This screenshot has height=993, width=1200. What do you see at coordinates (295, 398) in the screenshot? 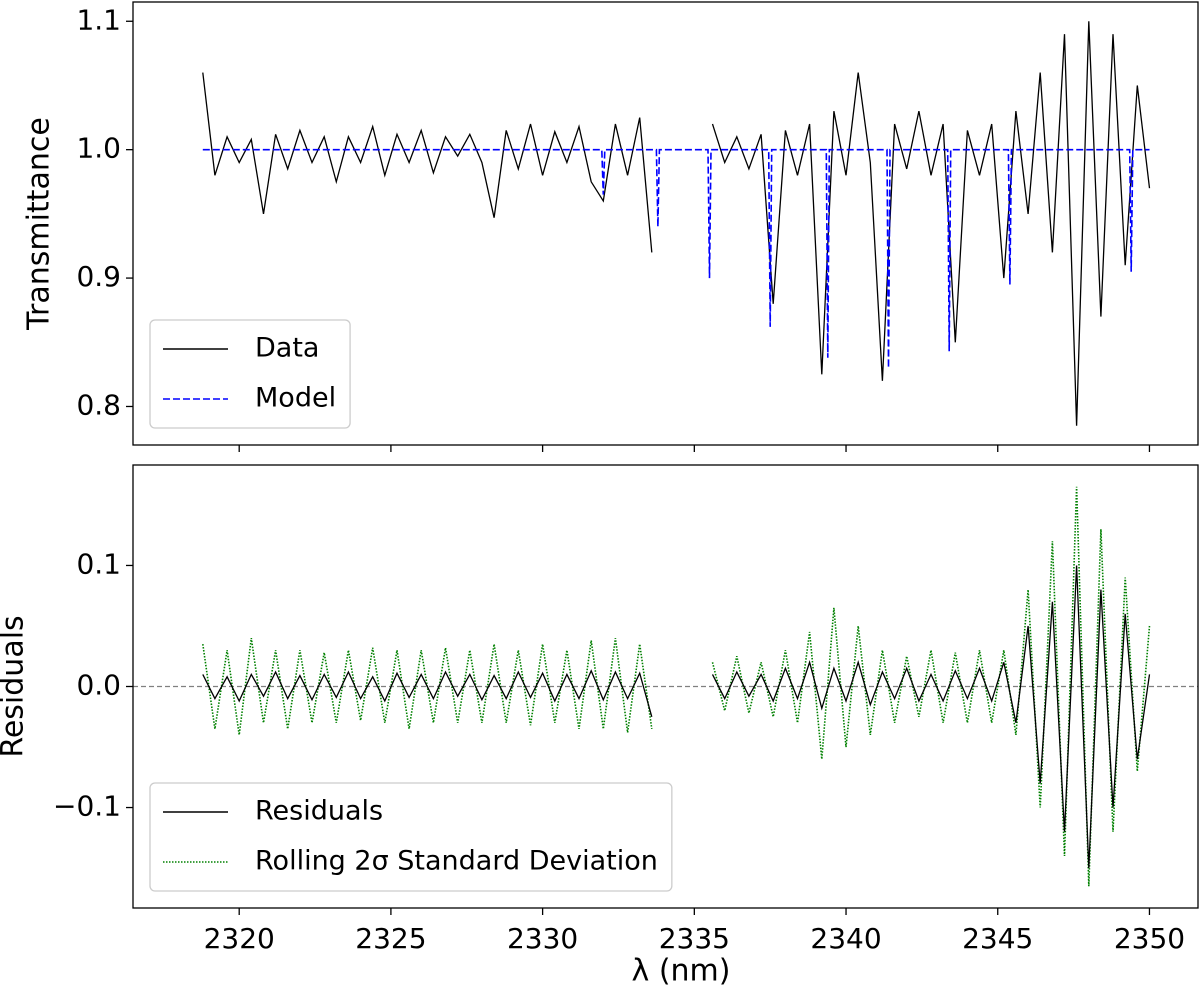
I see `legend-label: Model` at bounding box center [295, 398].